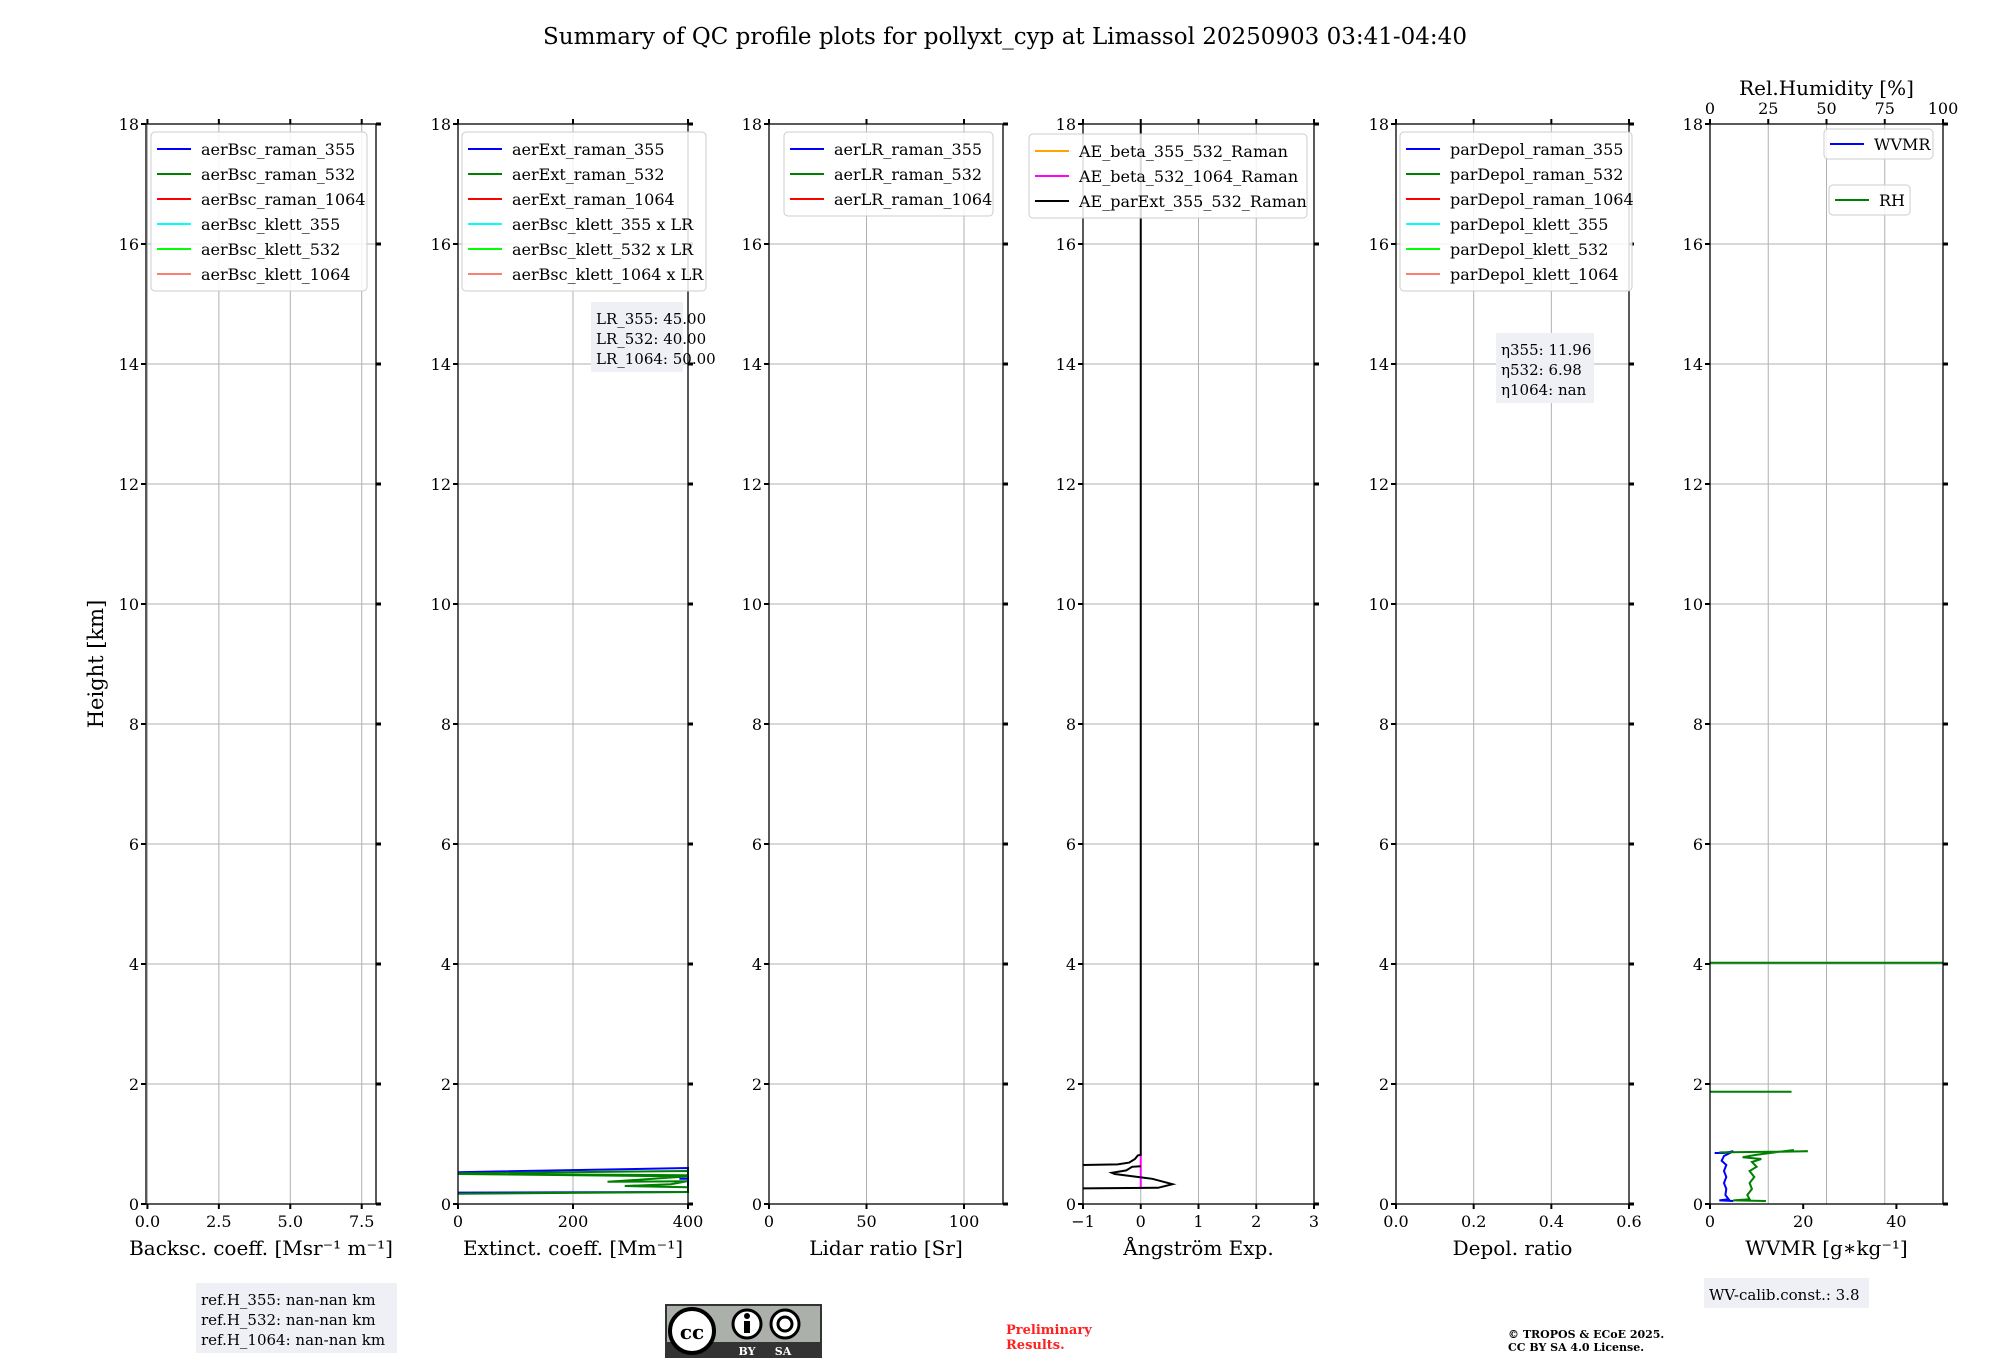  What do you see at coordinates (908, 174) in the screenshot?
I see `legend-label: aerLR_raman_532` at bounding box center [908, 174].